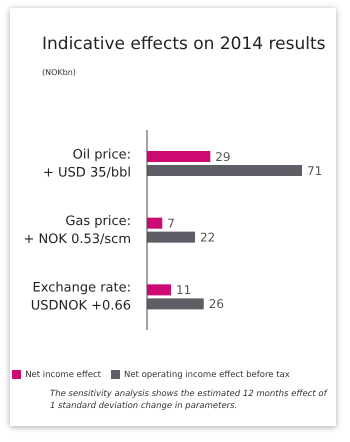 The width and height of the screenshot is (350, 442). I want to click on data-label: 22, so click(208, 237).